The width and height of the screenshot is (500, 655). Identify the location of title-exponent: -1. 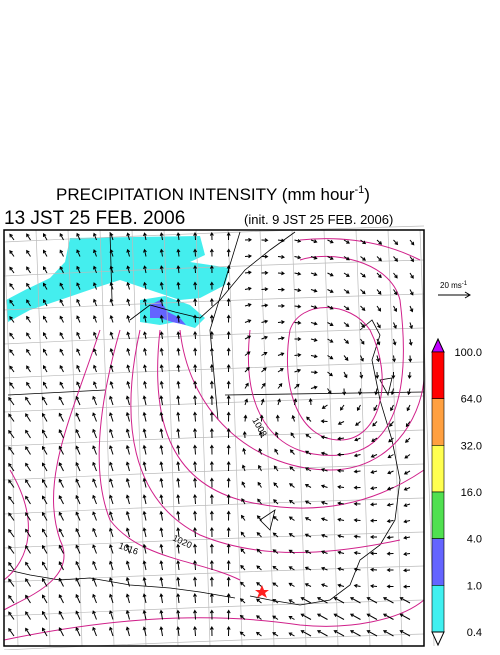
(360, 190).